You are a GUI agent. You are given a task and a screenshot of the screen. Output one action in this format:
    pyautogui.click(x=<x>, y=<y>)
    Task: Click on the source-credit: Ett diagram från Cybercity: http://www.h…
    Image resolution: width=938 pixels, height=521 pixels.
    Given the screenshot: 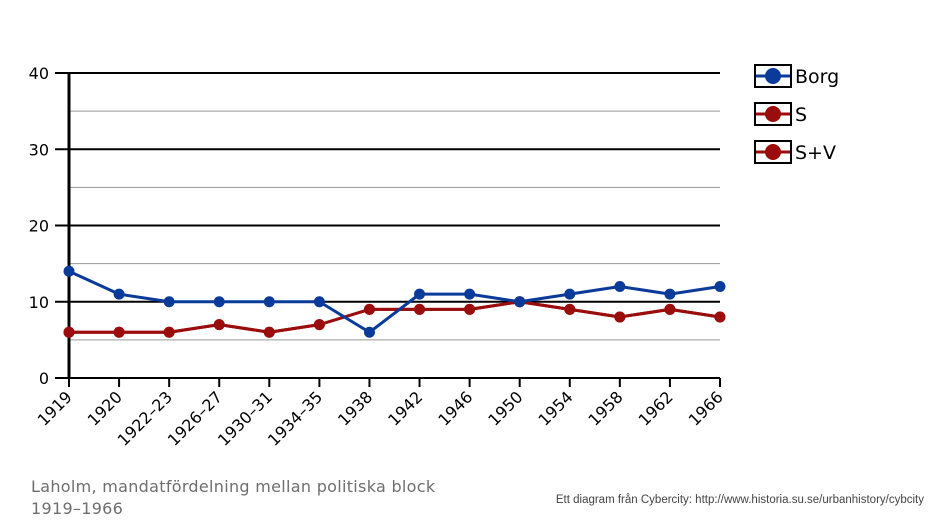 What is the action you would take?
    pyautogui.click(x=739, y=500)
    